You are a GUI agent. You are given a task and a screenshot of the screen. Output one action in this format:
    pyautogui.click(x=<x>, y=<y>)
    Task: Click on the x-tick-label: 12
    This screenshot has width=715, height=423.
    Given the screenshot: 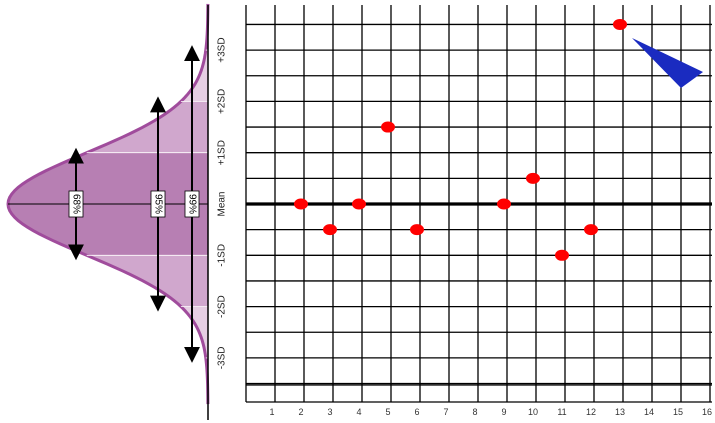 What is the action you would take?
    pyautogui.click(x=591, y=412)
    